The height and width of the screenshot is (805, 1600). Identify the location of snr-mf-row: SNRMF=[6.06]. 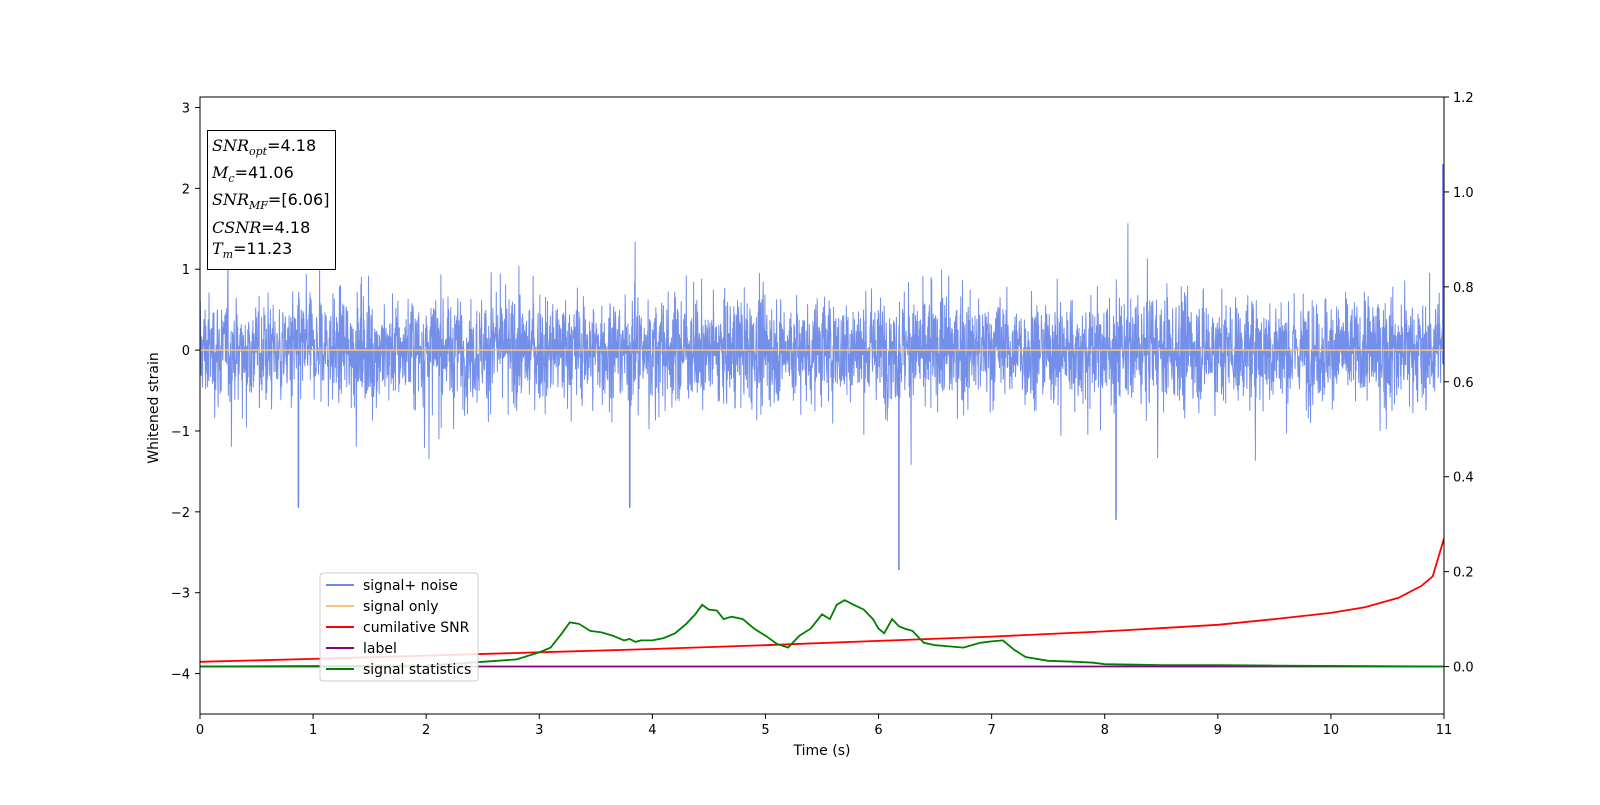
(271, 201).